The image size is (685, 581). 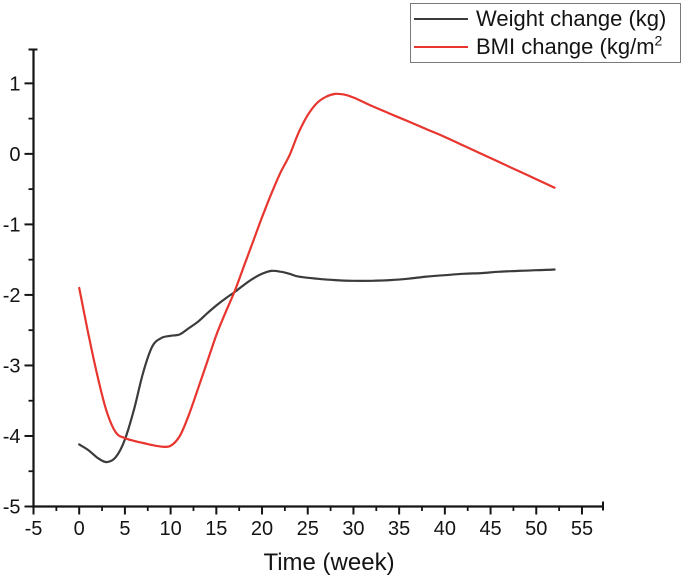 I want to click on legend-item-bmi: BMI change (kg/m2, so click(x=545, y=47).